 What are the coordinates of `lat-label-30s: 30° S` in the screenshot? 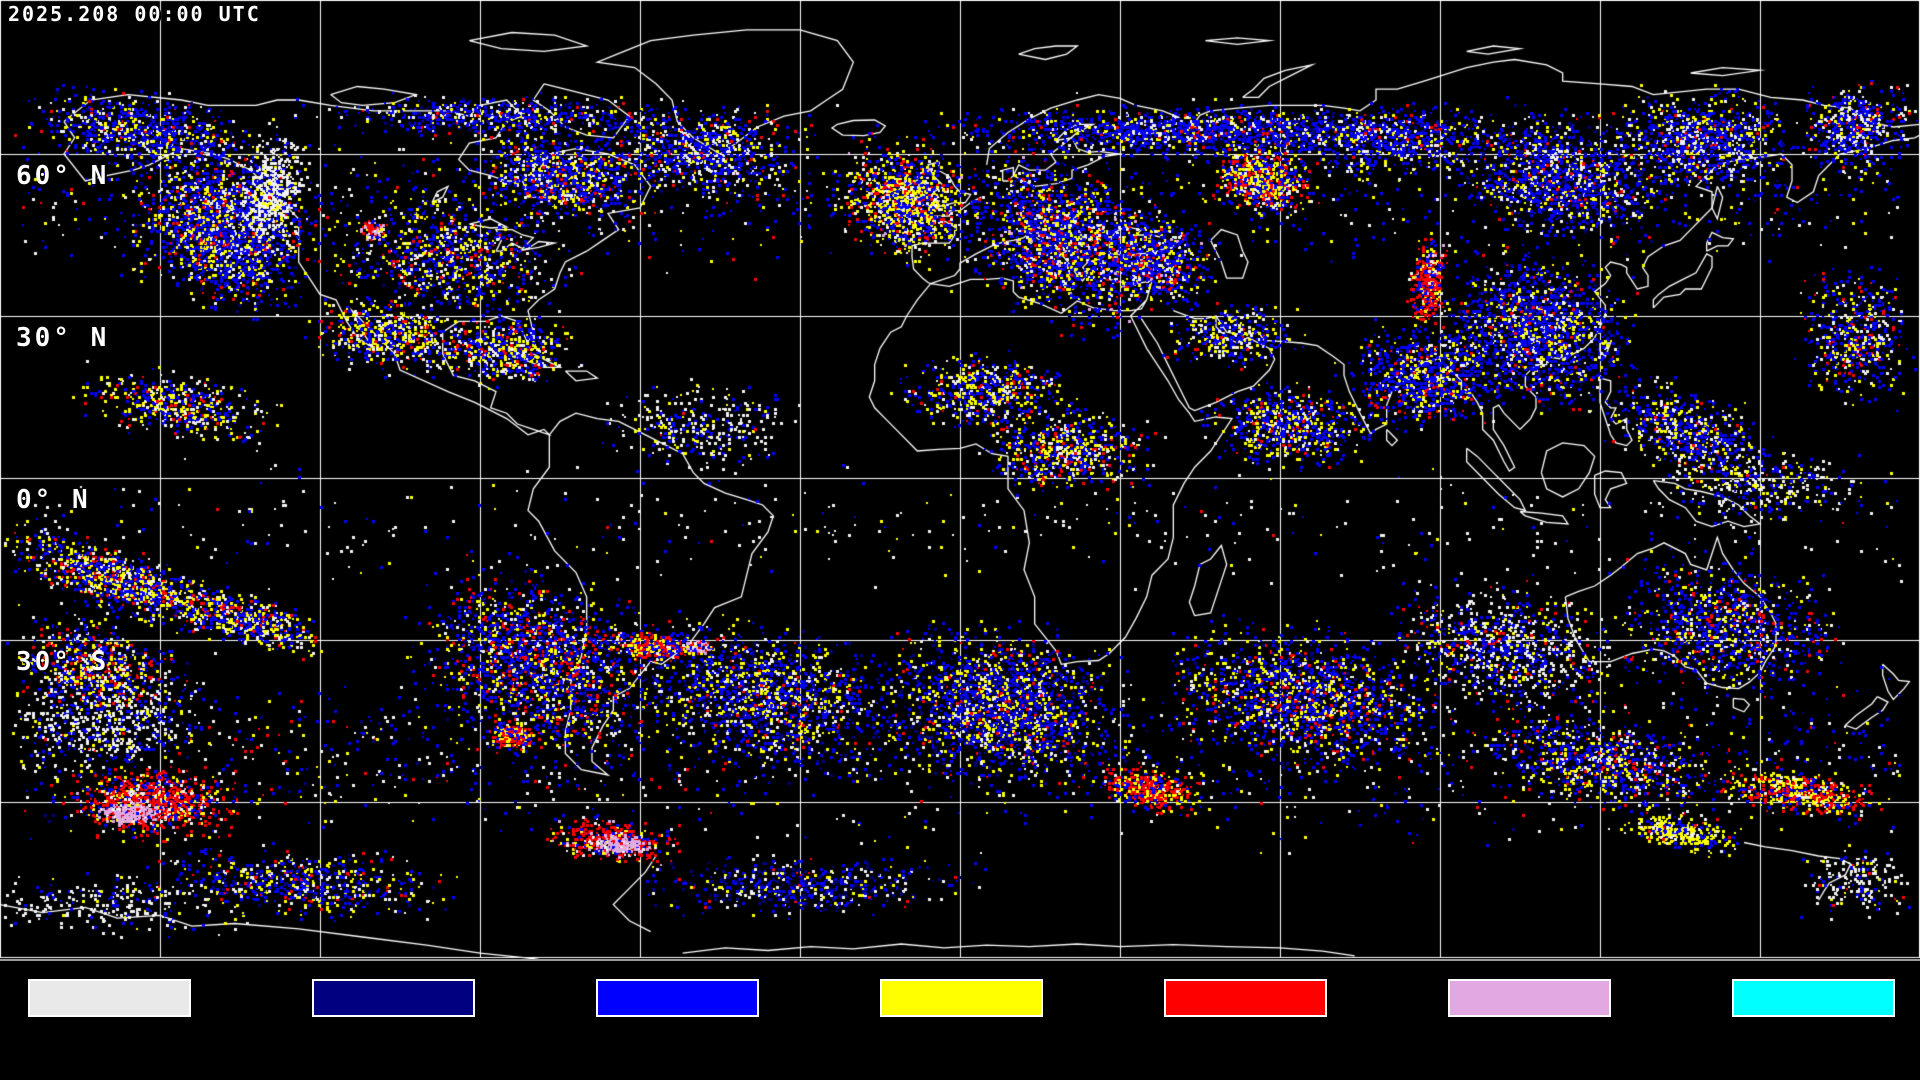 It's located at (63, 662).